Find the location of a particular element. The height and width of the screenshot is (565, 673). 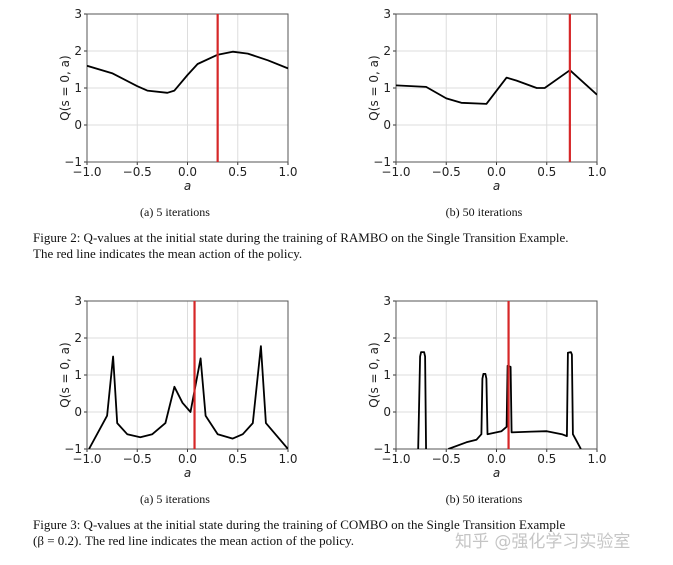

subcaption-fig2b: (b) 50 iterations is located at coordinates (484, 212).